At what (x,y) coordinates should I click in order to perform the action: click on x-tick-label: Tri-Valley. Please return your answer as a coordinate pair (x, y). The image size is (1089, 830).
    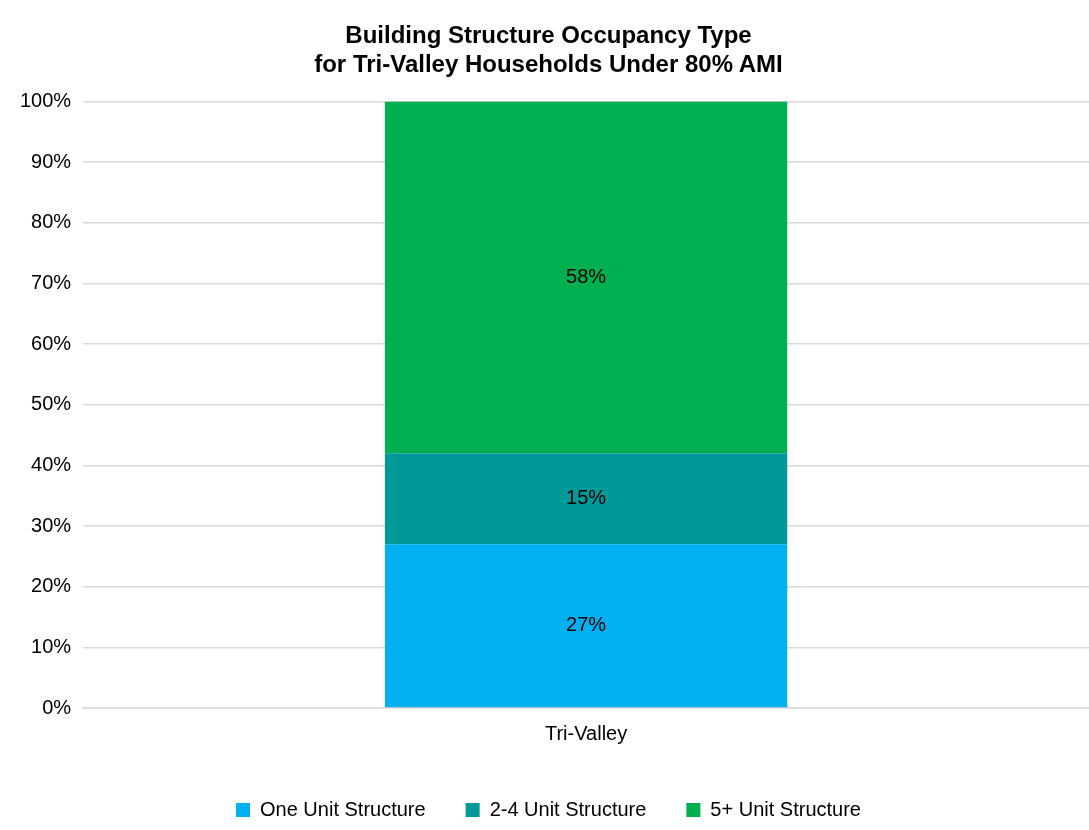
    Looking at the image, I should click on (586, 732).